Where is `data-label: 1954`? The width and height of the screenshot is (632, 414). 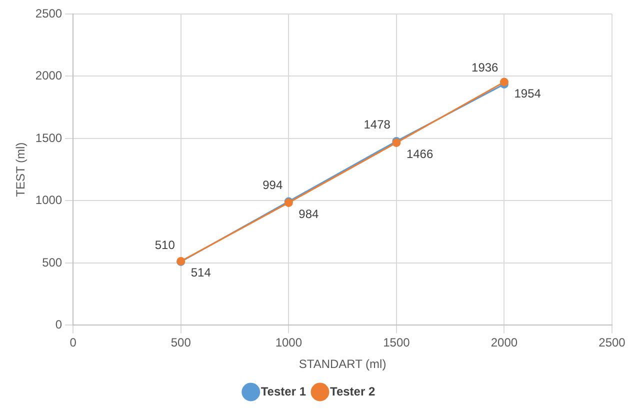 data-label: 1954 is located at coordinates (528, 93).